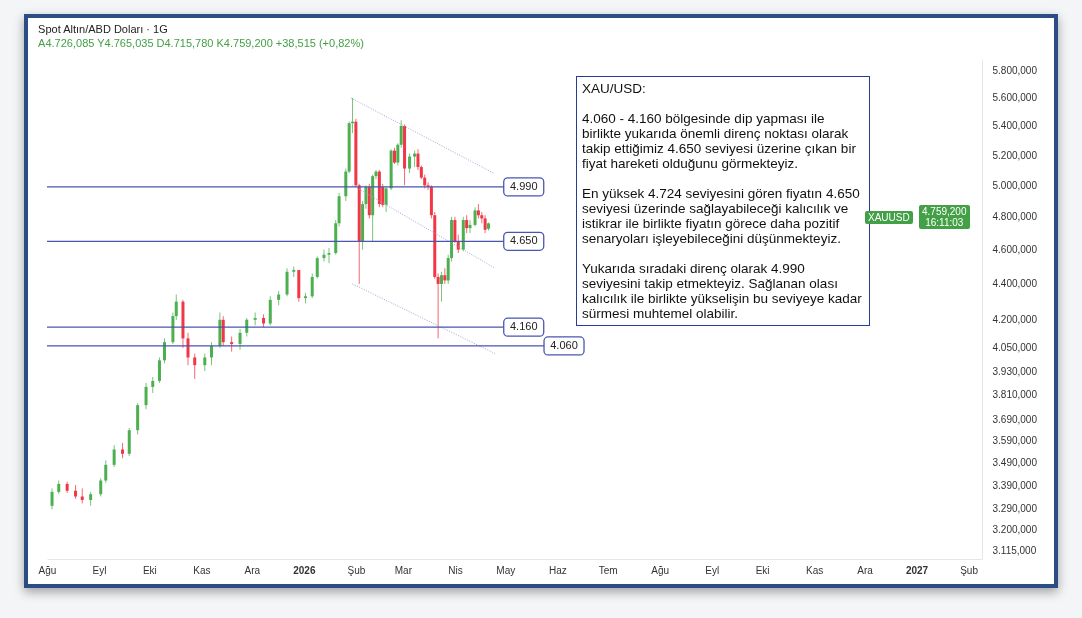 This screenshot has width=1082, height=618. What do you see at coordinates (1015, 395) in the screenshot?
I see `y-tick-label: 3.810,000` at bounding box center [1015, 395].